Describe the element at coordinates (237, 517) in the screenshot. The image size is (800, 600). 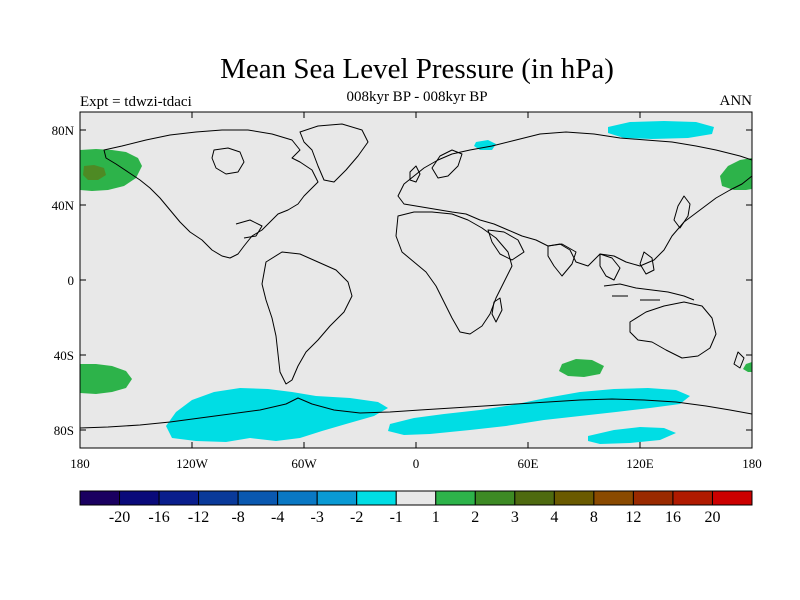
I see `colorbar-label: -8` at that location.